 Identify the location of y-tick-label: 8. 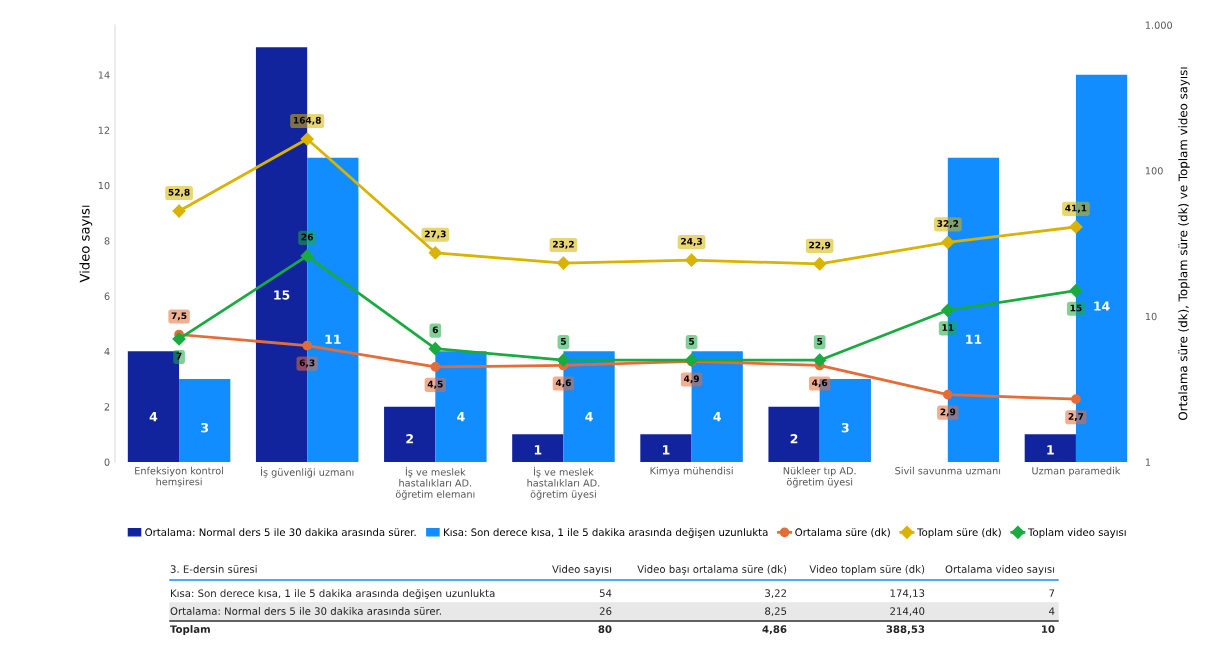
(107, 241).